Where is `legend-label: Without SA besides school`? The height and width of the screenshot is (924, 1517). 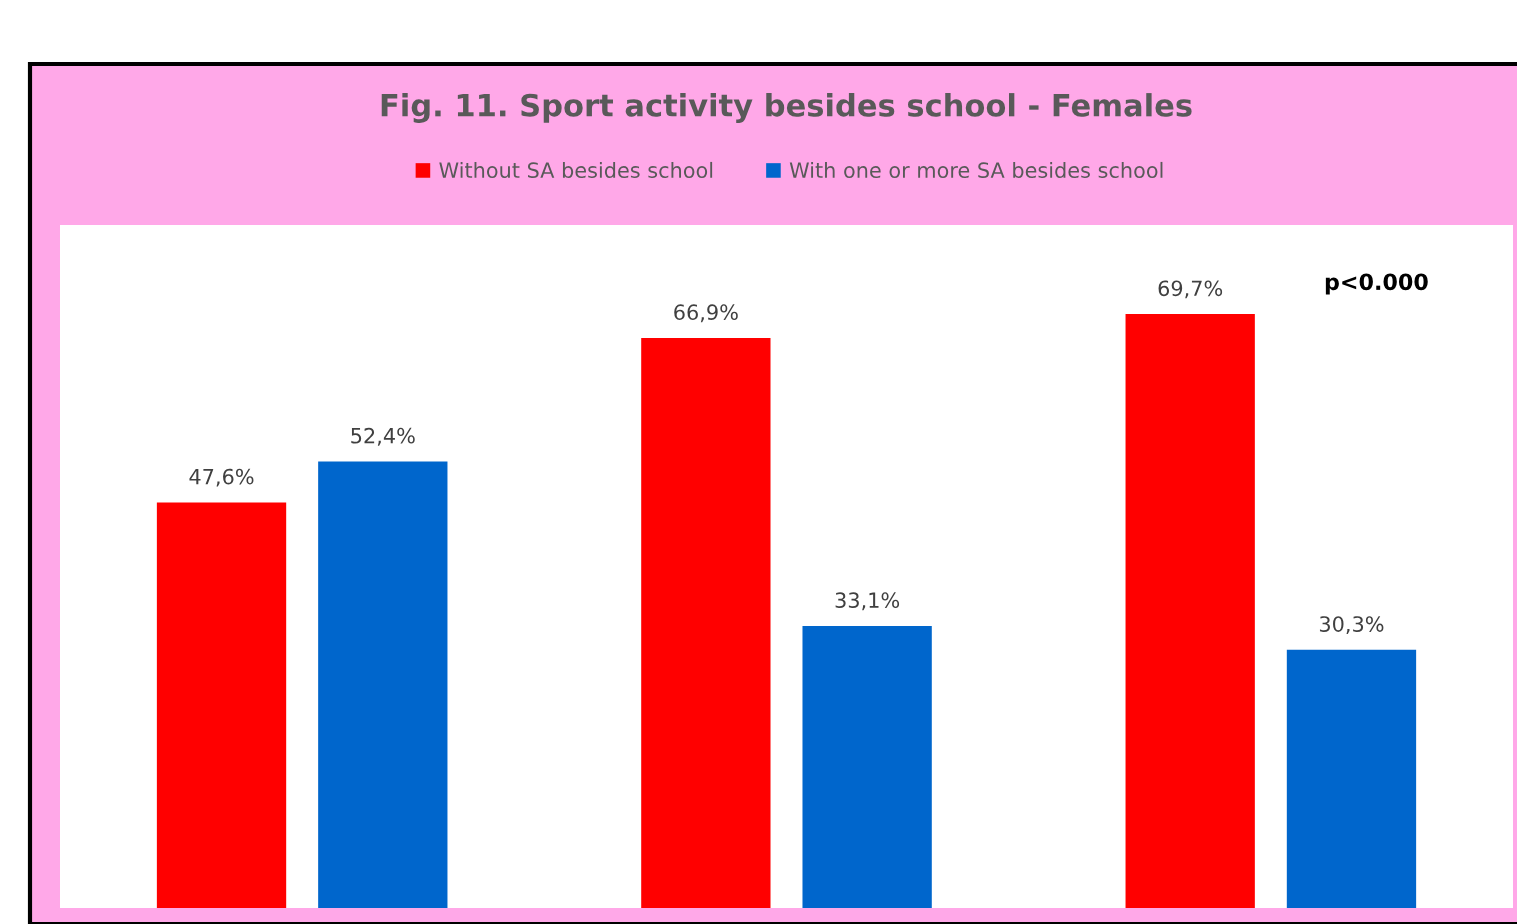 legend-label: Without SA besides school is located at coordinates (576, 170).